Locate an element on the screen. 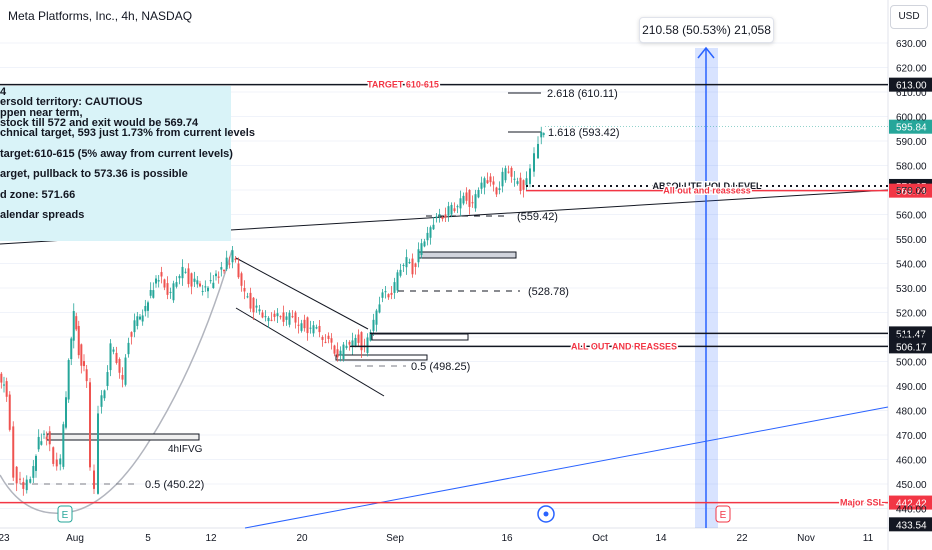 This screenshot has width=932, height=550. ifvg-zone is located at coordinates (123, 437).